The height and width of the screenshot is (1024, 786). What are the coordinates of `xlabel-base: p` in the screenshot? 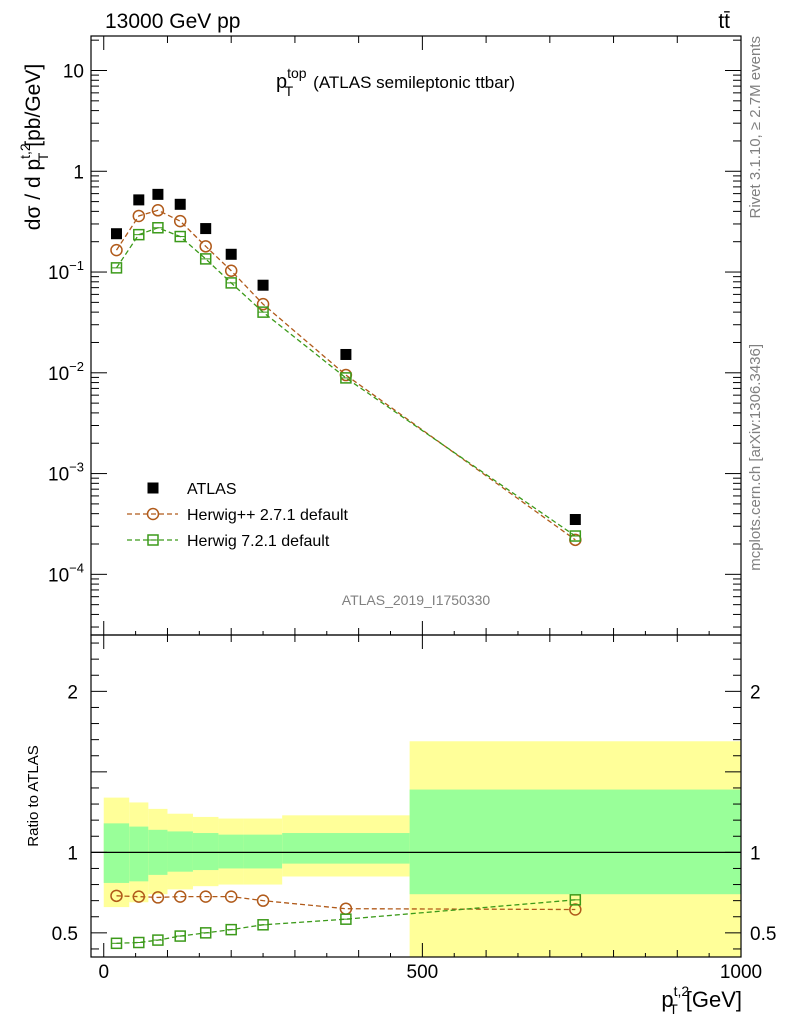 It's located at (667, 999).